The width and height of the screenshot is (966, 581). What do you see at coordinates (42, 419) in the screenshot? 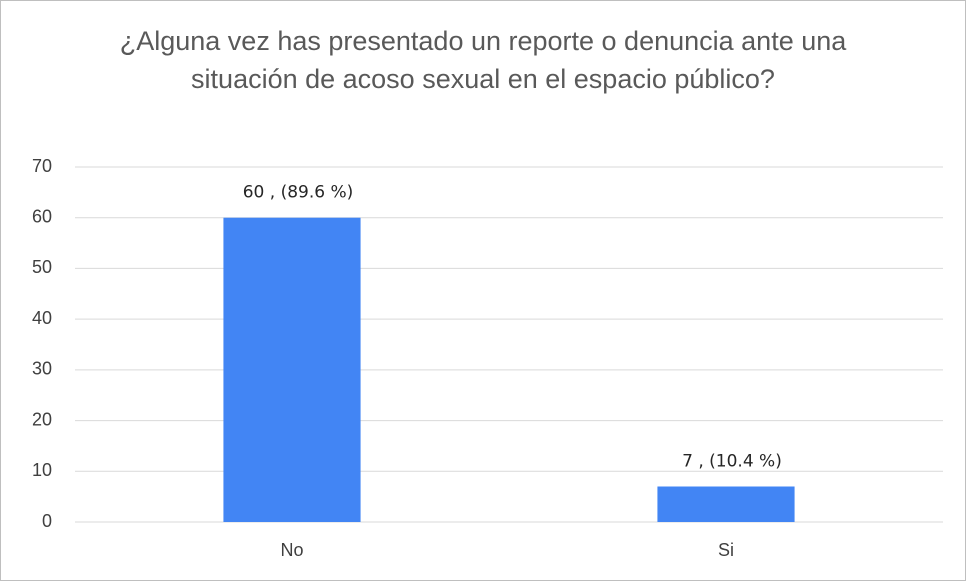
I see `y-tick-label: 20` at bounding box center [42, 419].